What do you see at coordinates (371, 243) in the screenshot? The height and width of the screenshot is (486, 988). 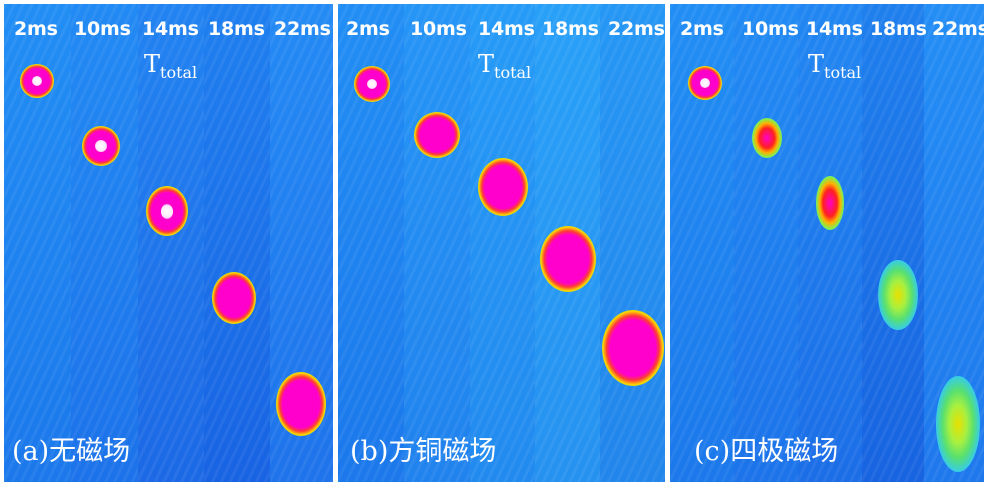 I see `strip-2ms` at bounding box center [371, 243].